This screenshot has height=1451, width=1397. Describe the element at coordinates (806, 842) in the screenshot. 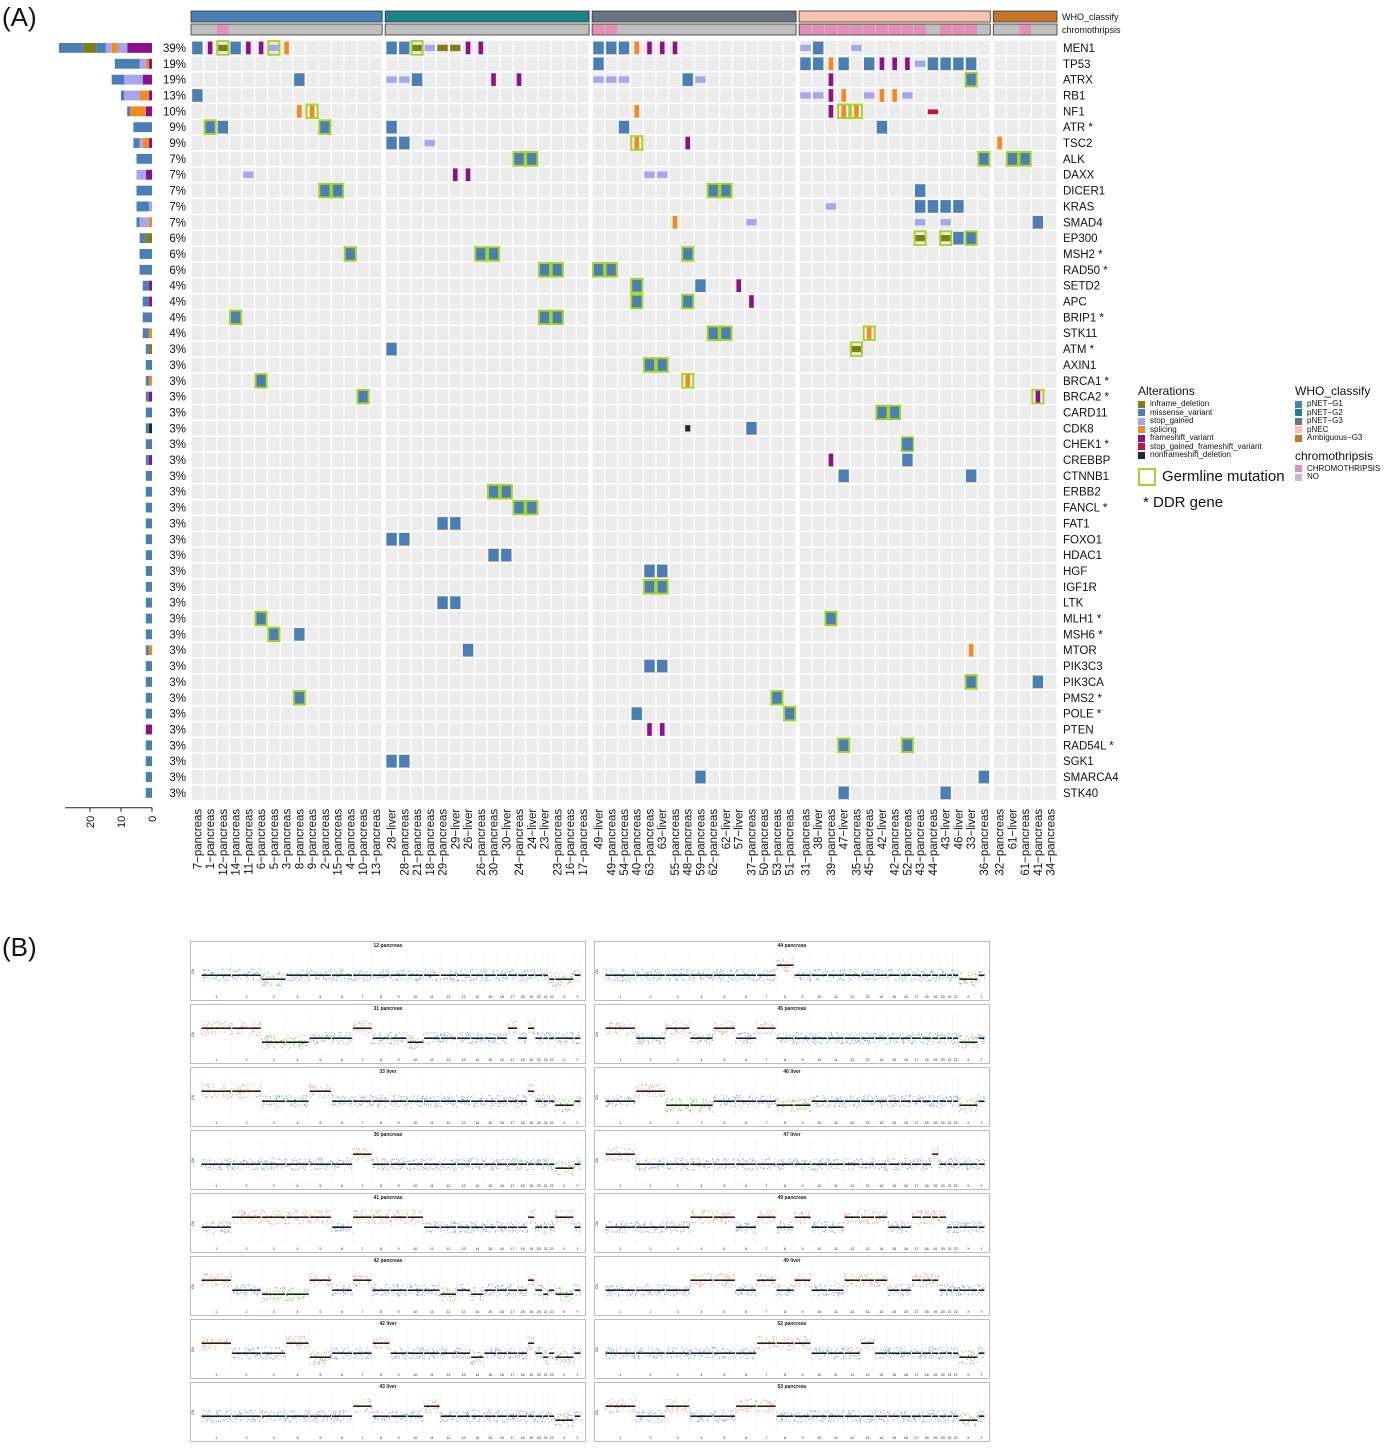

I see `sample-label: 31−pancreas` at that location.